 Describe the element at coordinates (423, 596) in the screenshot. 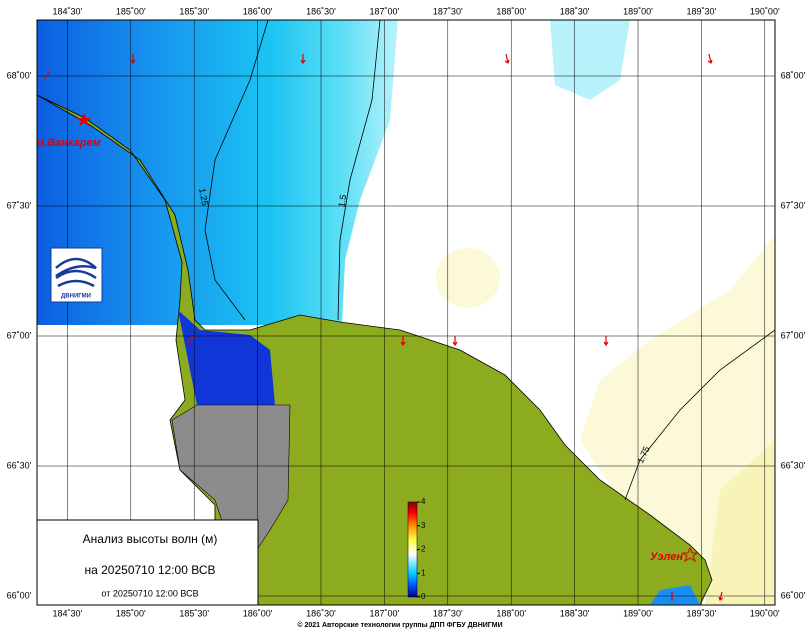

I see `colorbar-tick-label: 0` at that location.